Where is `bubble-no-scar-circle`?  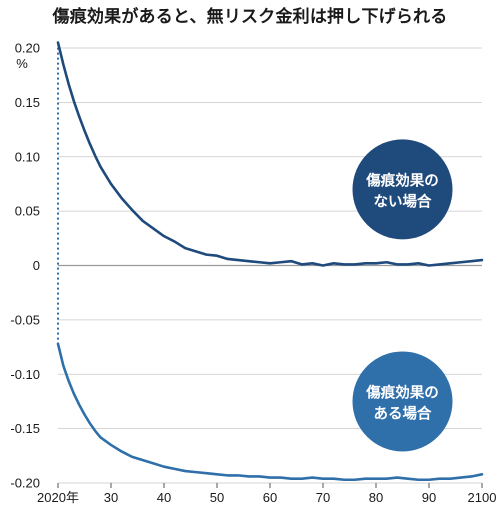
bubble-no-scar-circle is located at coordinates (402, 189).